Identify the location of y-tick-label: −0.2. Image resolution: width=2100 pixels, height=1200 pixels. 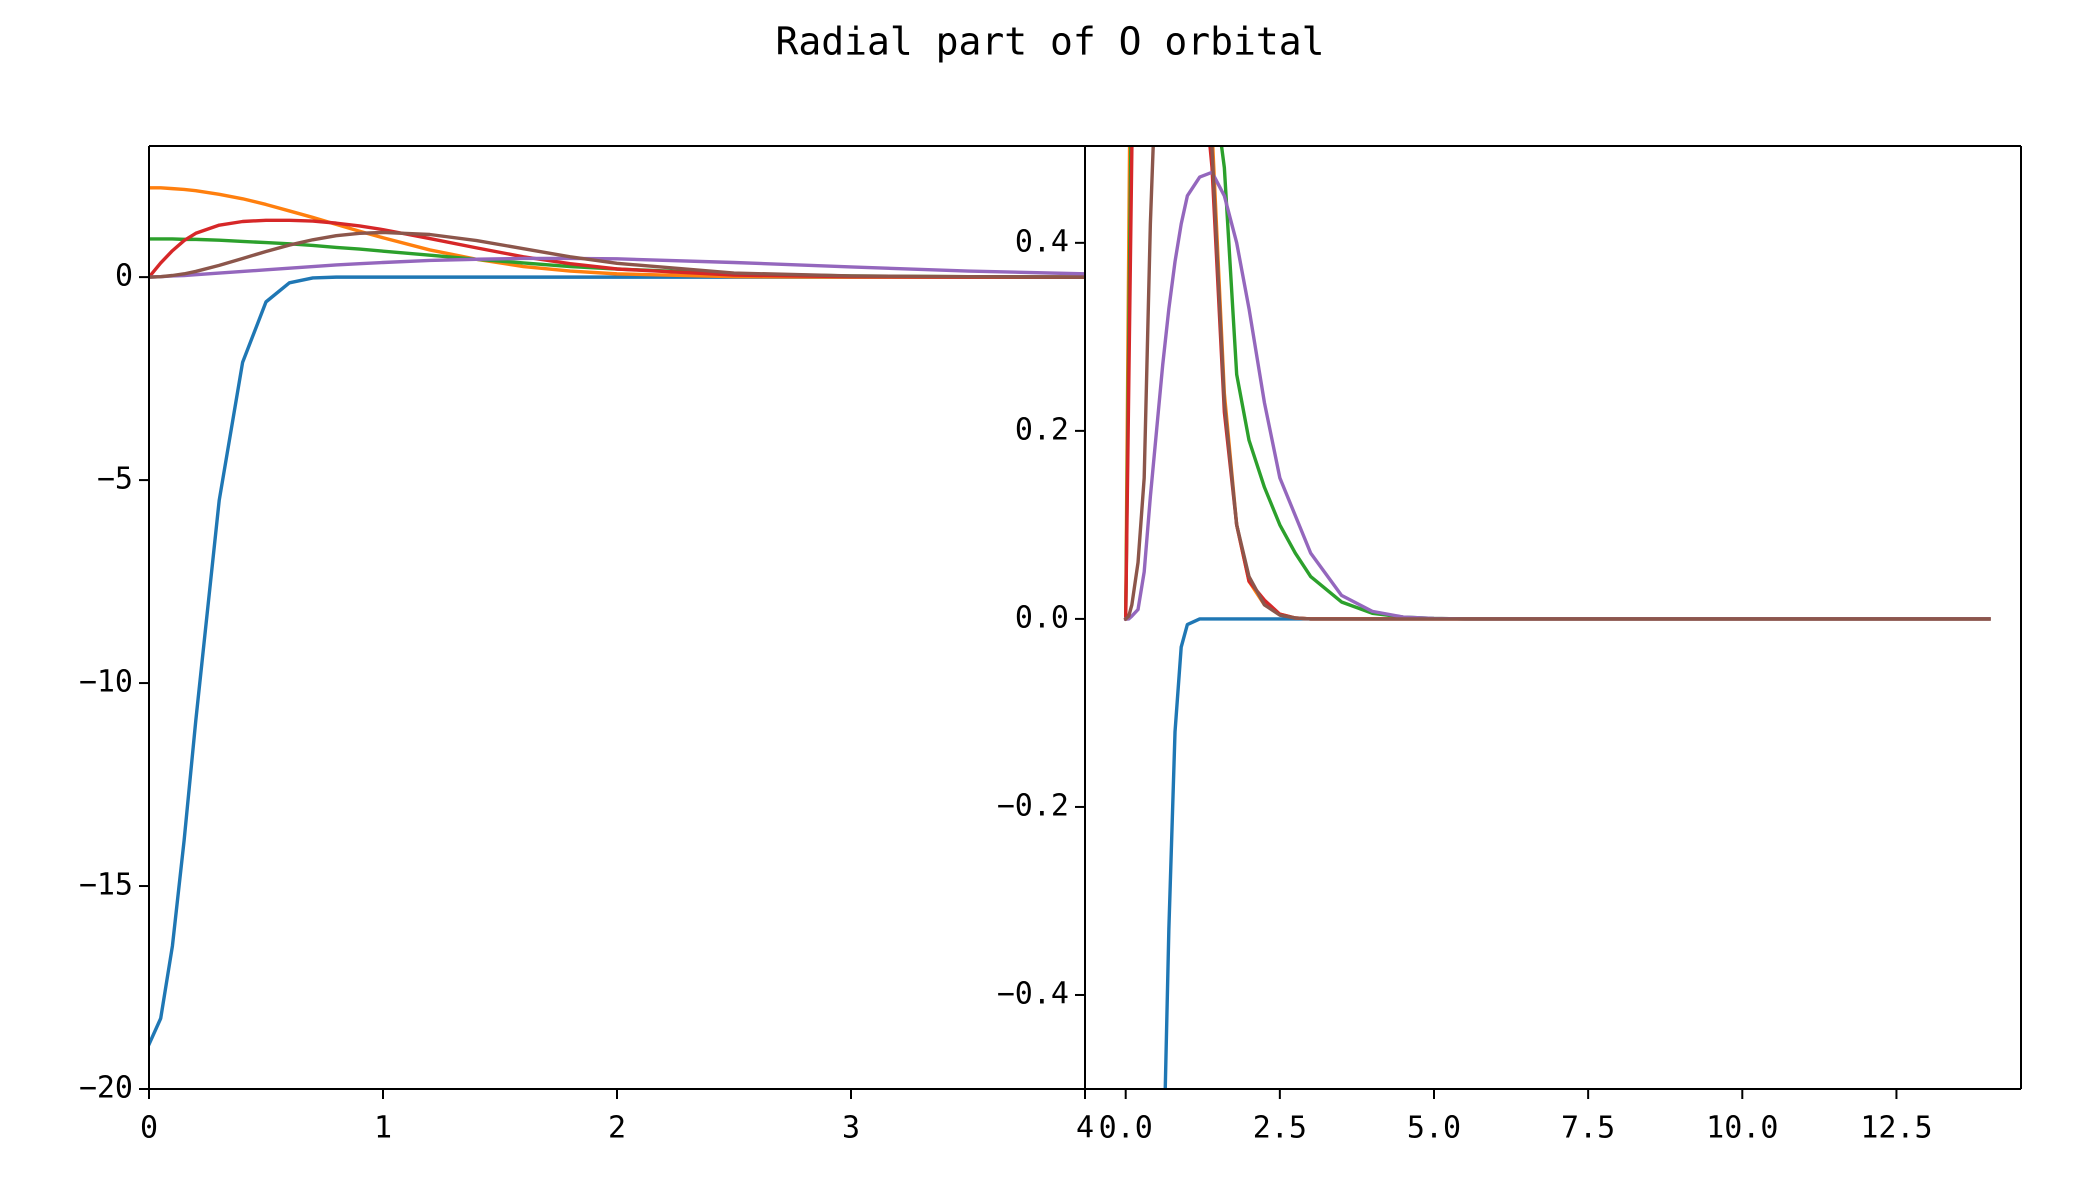
(1033, 805).